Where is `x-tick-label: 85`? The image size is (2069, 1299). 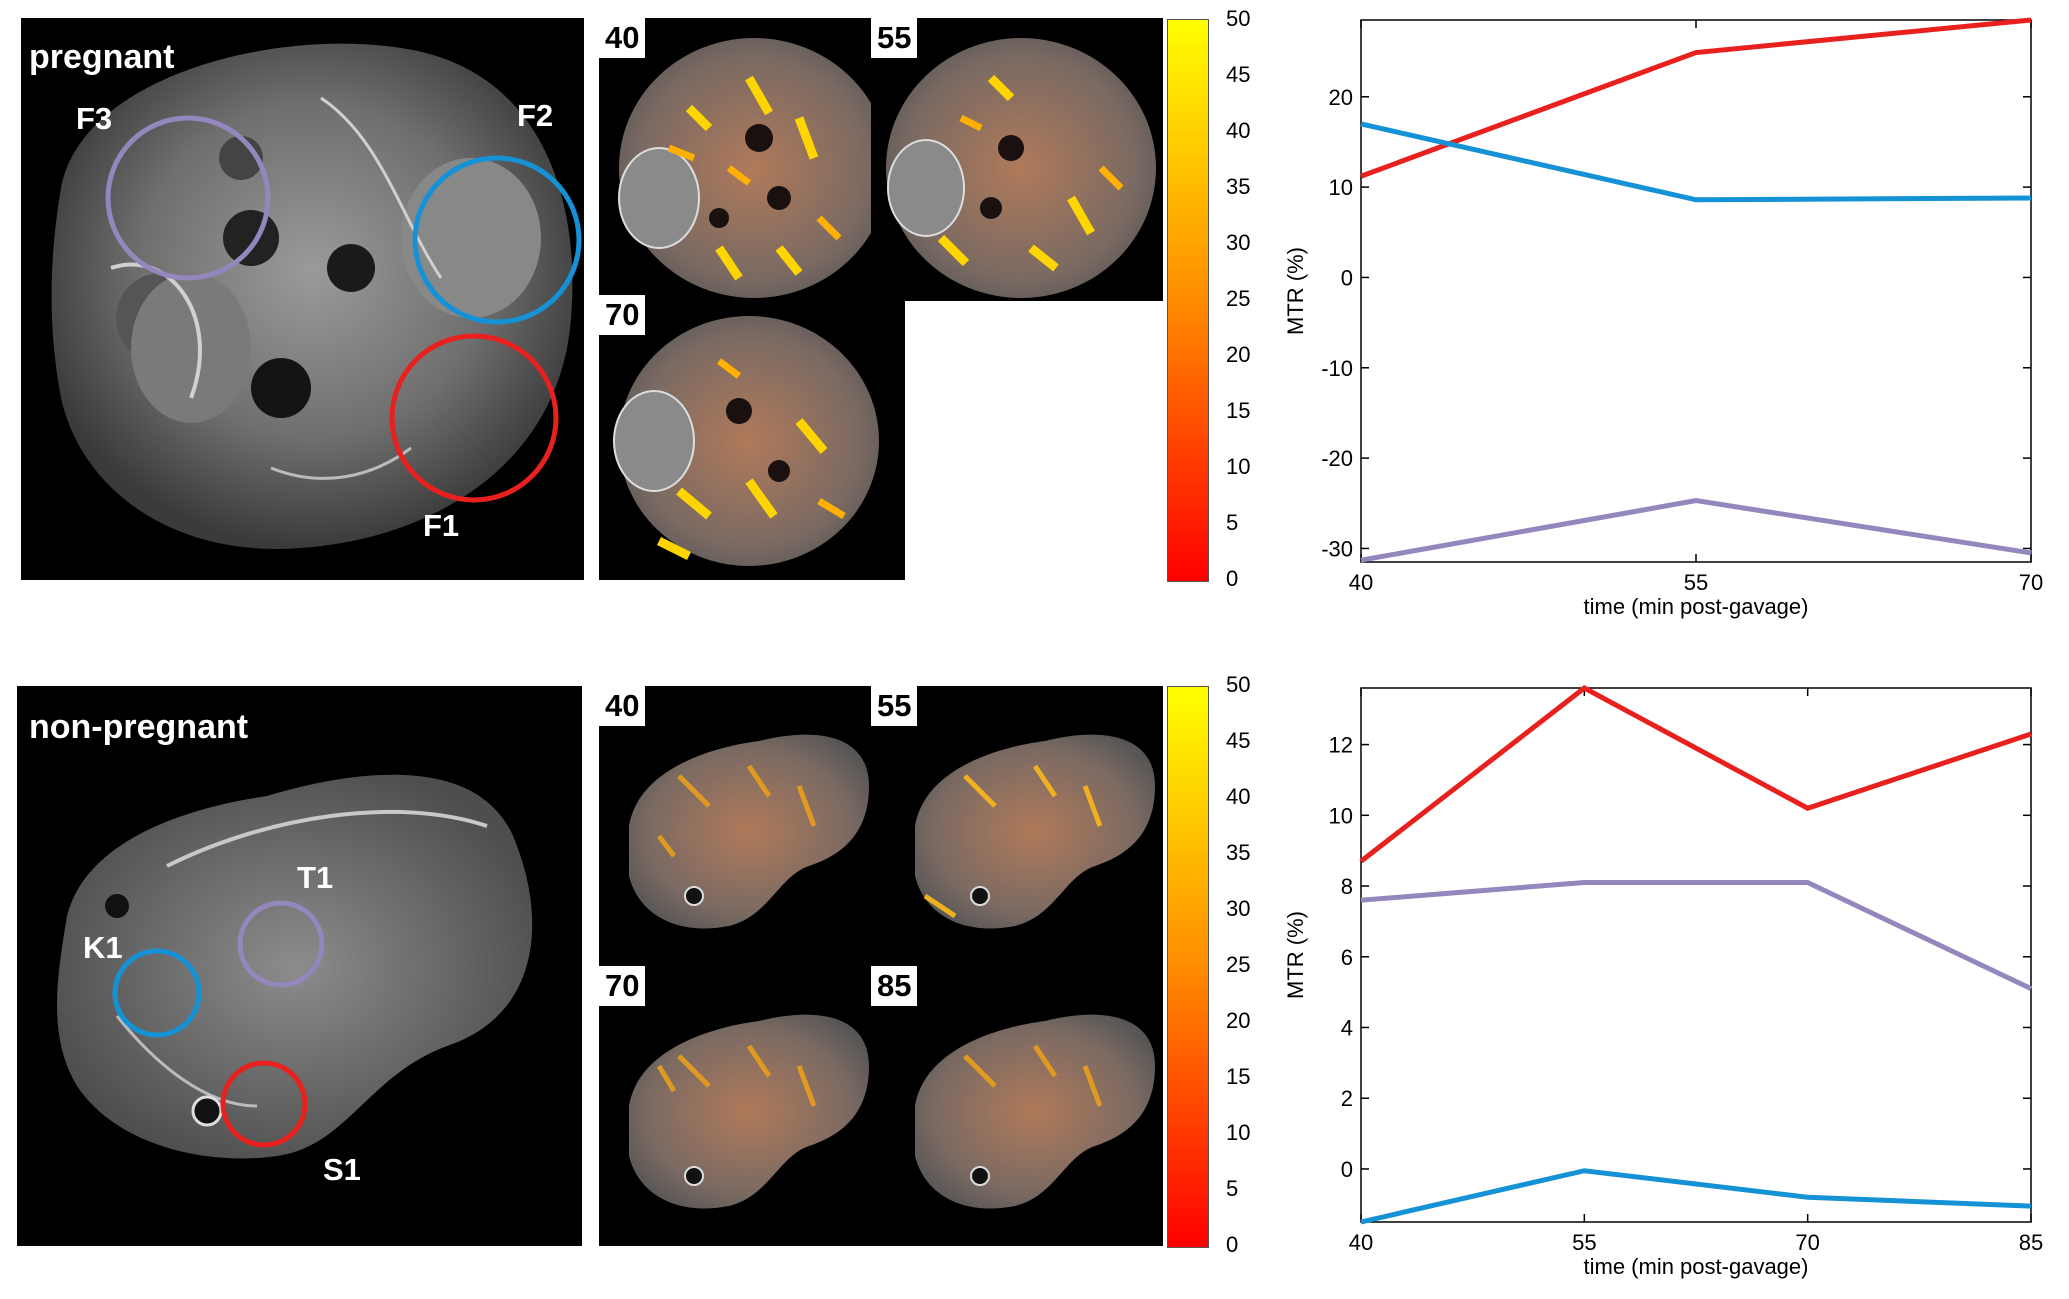 x-tick-label: 85 is located at coordinates (2031, 1242).